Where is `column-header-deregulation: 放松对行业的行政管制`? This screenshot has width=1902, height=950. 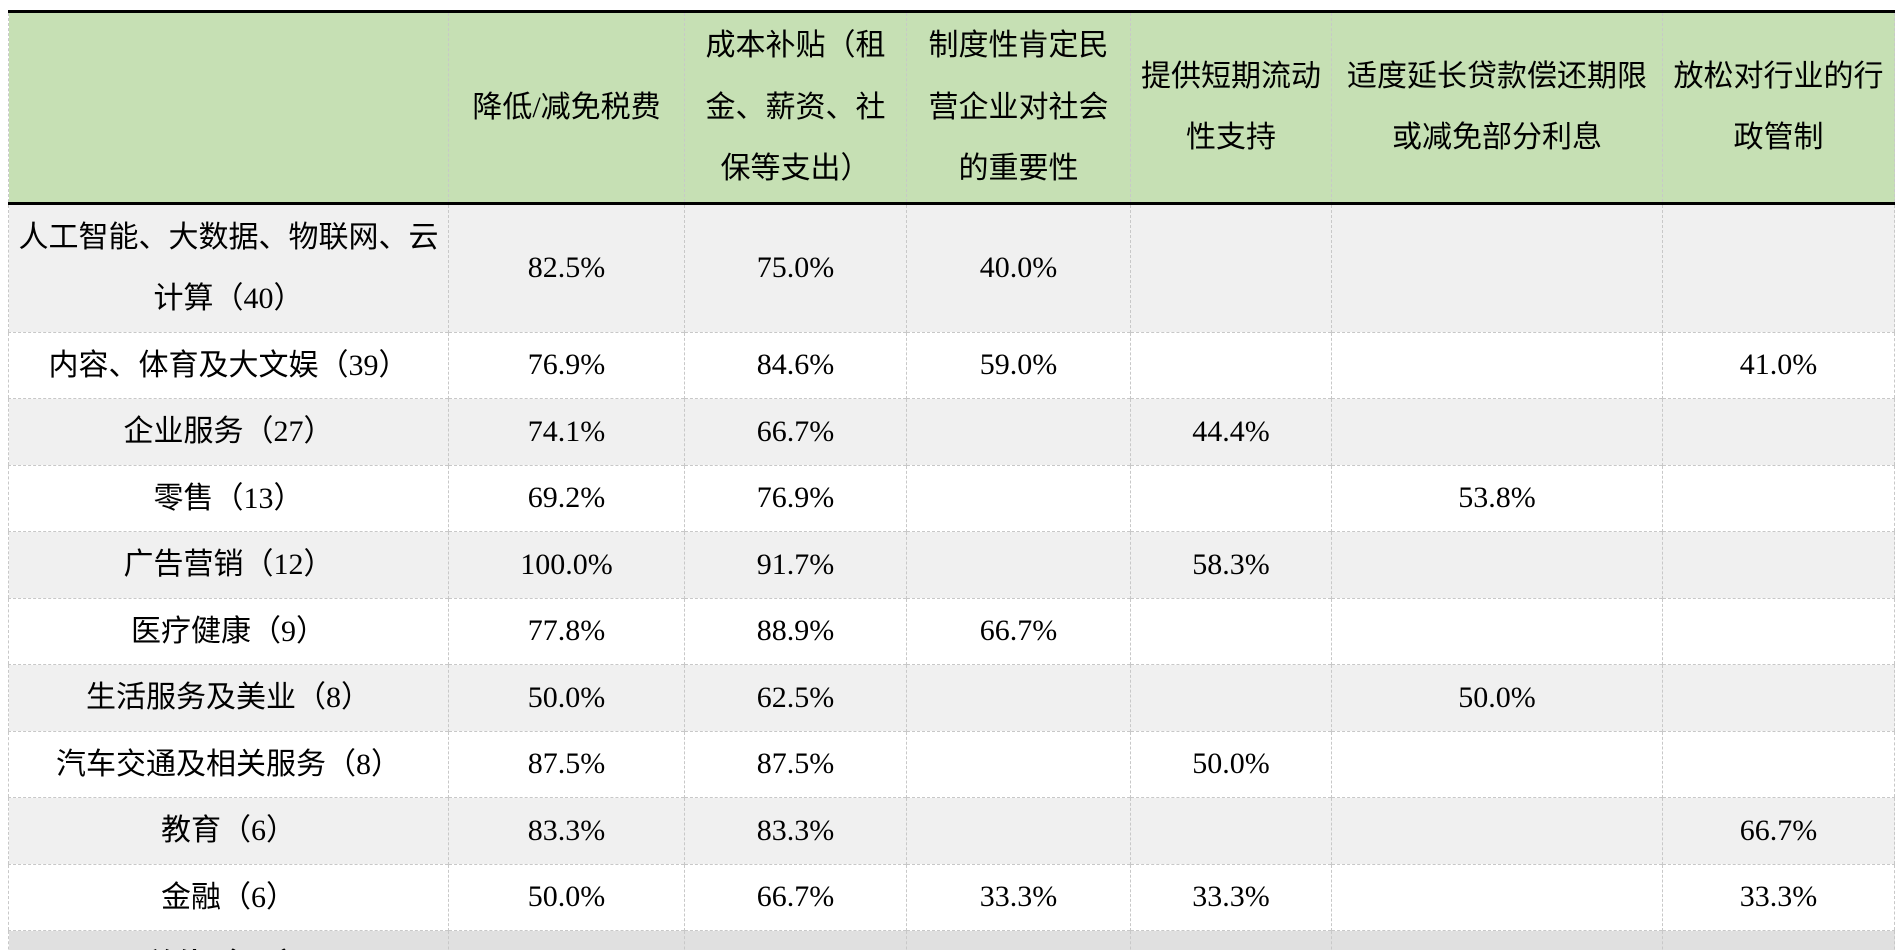 column-header-deregulation: 放松对行业的行政管制 is located at coordinates (1778, 108).